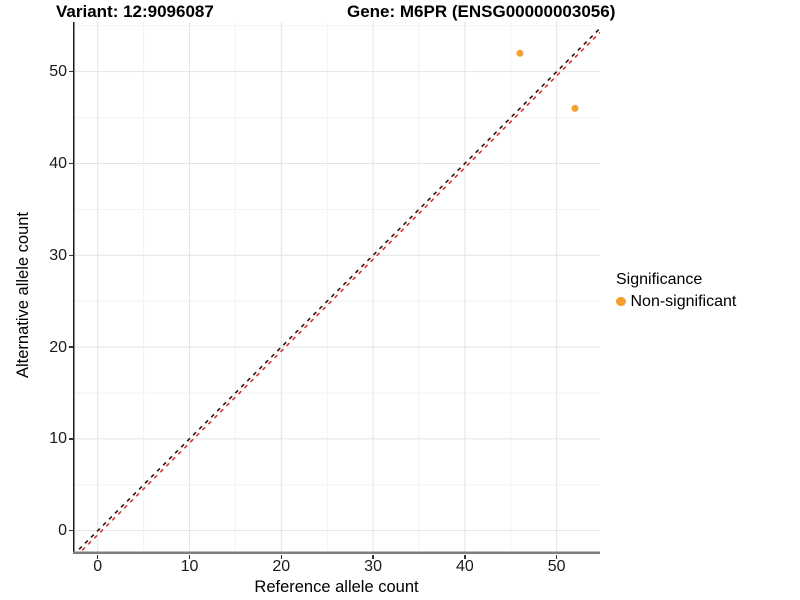  What do you see at coordinates (58, 439) in the screenshot?
I see `y-tick-label: 10` at bounding box center [58, 439].